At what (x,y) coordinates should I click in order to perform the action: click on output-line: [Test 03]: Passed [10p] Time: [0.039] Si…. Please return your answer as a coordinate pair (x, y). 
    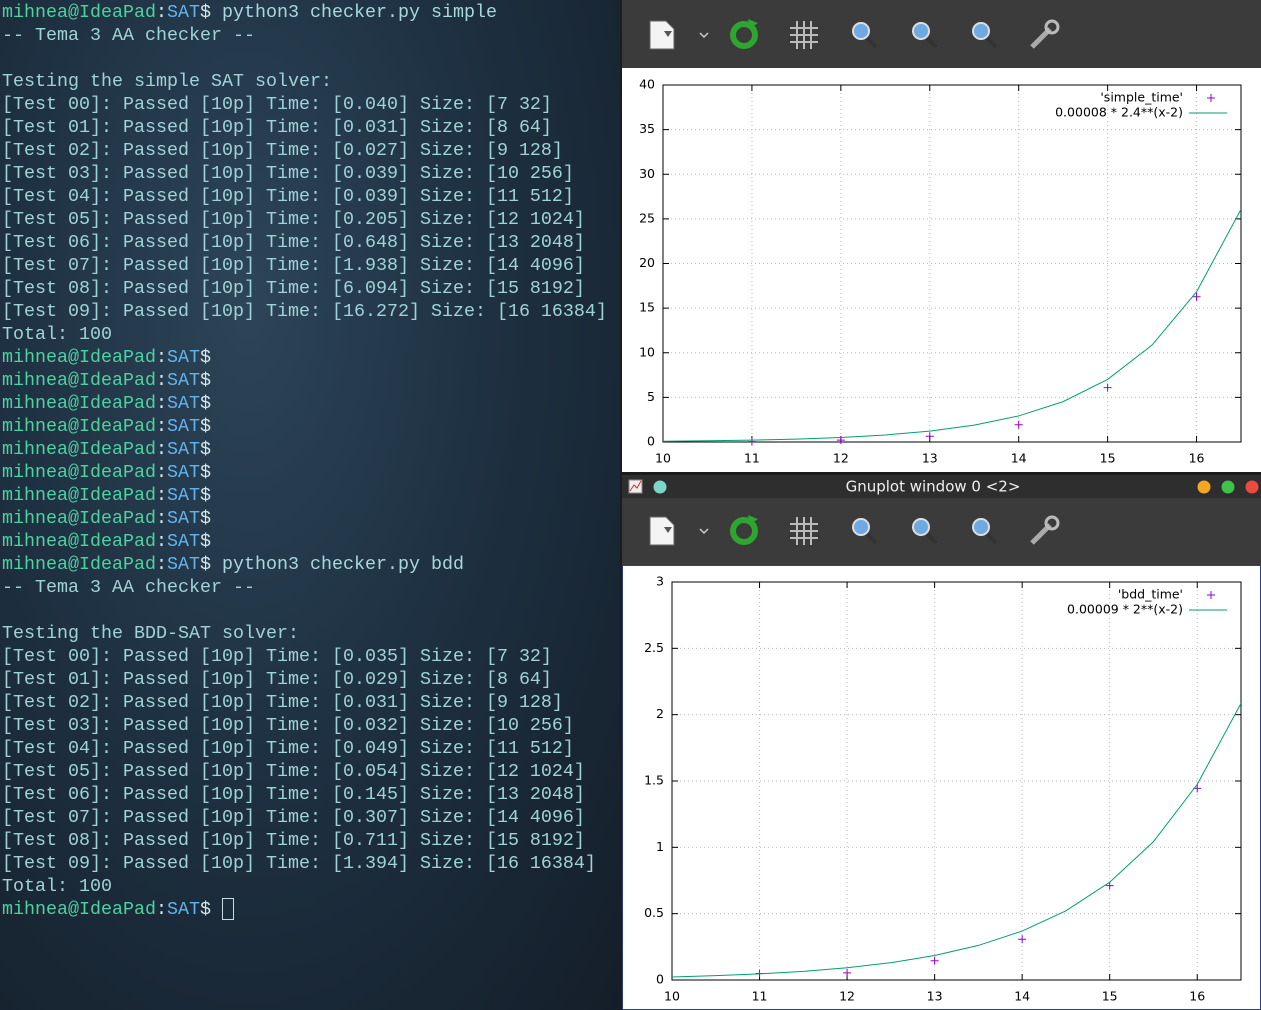
    Looking at the image, I should click on (288, 173).